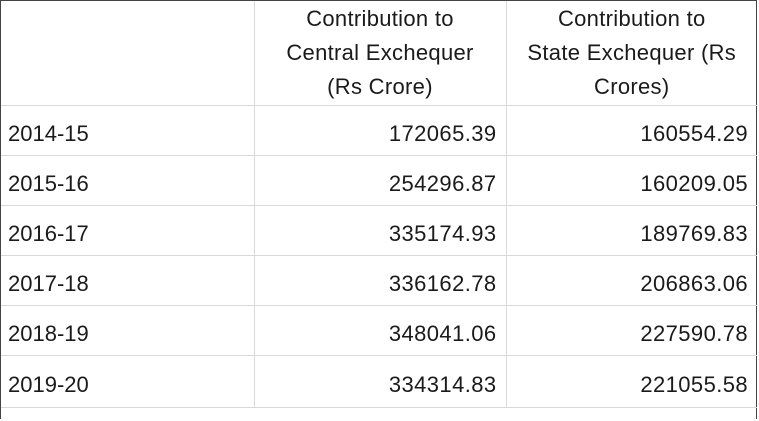  I want to click on state-value-cell: 160554.29, so click(631, 130).